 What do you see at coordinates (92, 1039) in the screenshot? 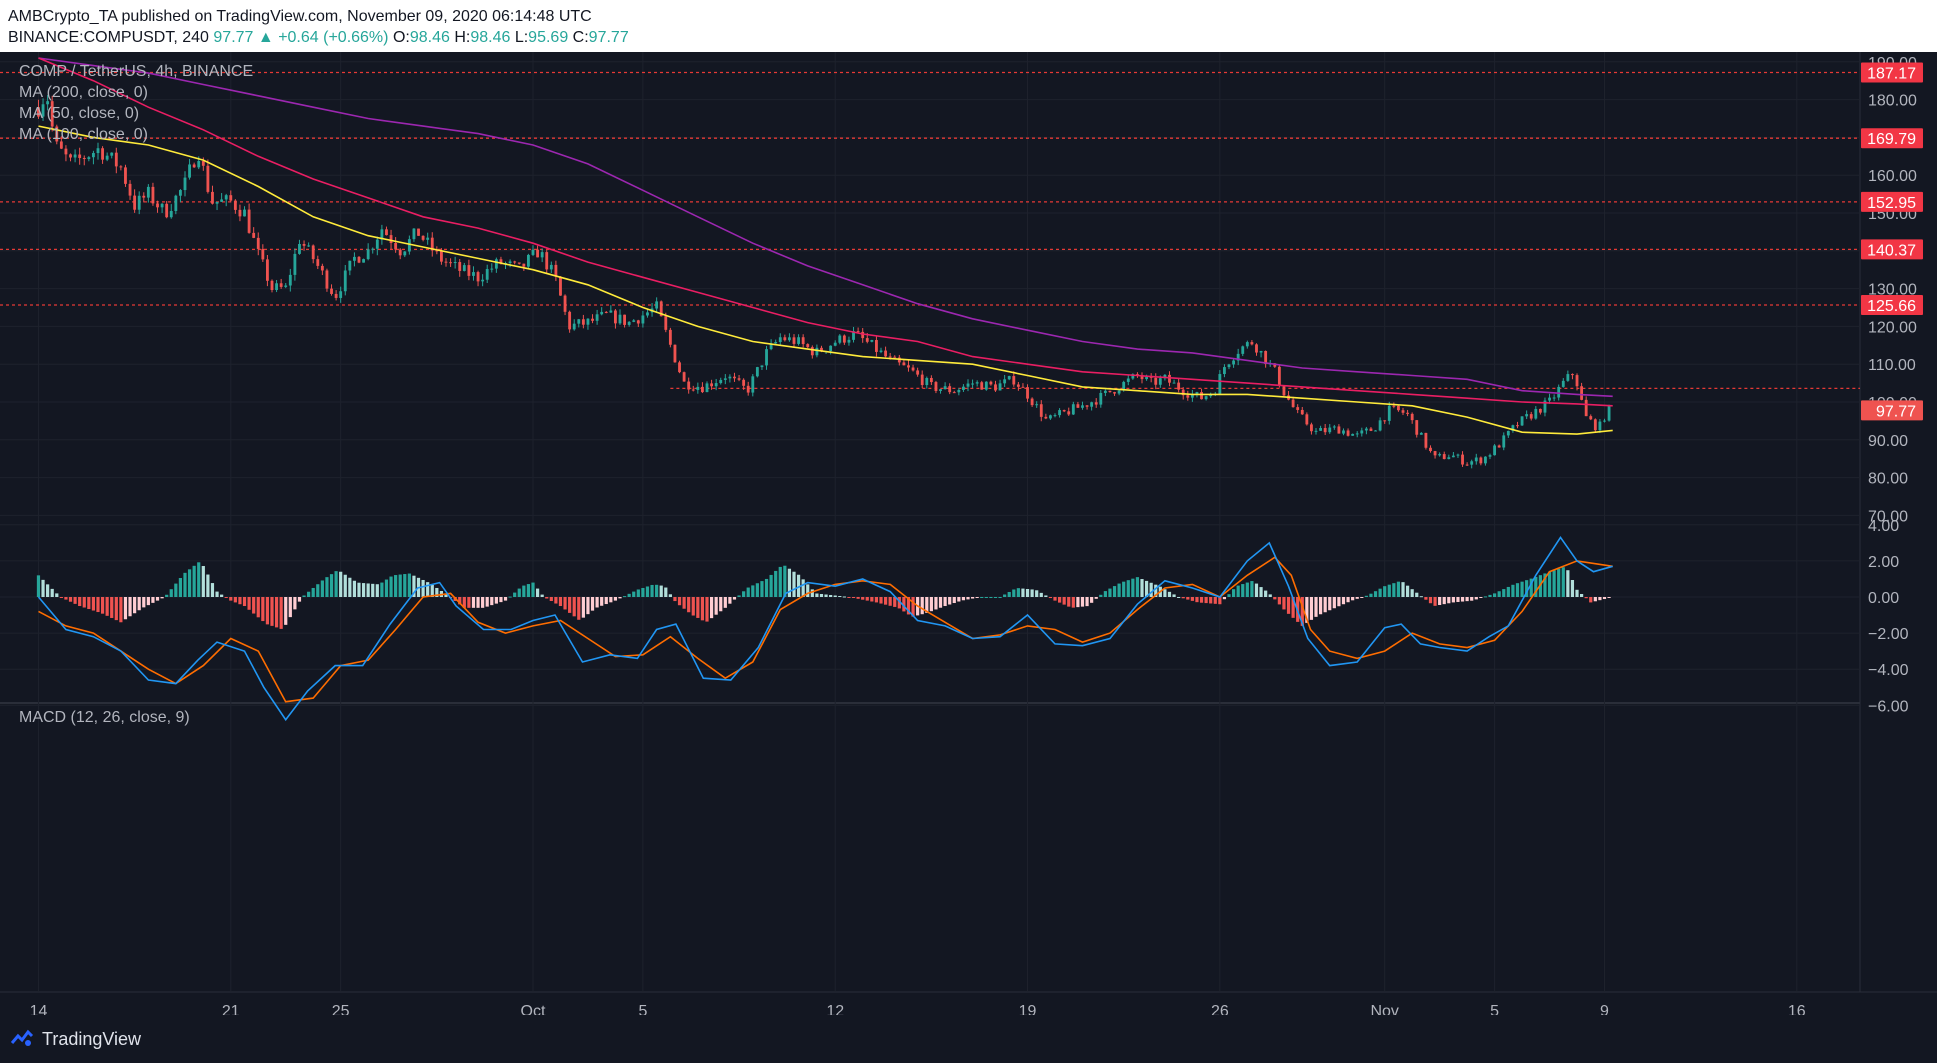
I see `footer-brand: TradingView` at bounding box center [92, 1039].